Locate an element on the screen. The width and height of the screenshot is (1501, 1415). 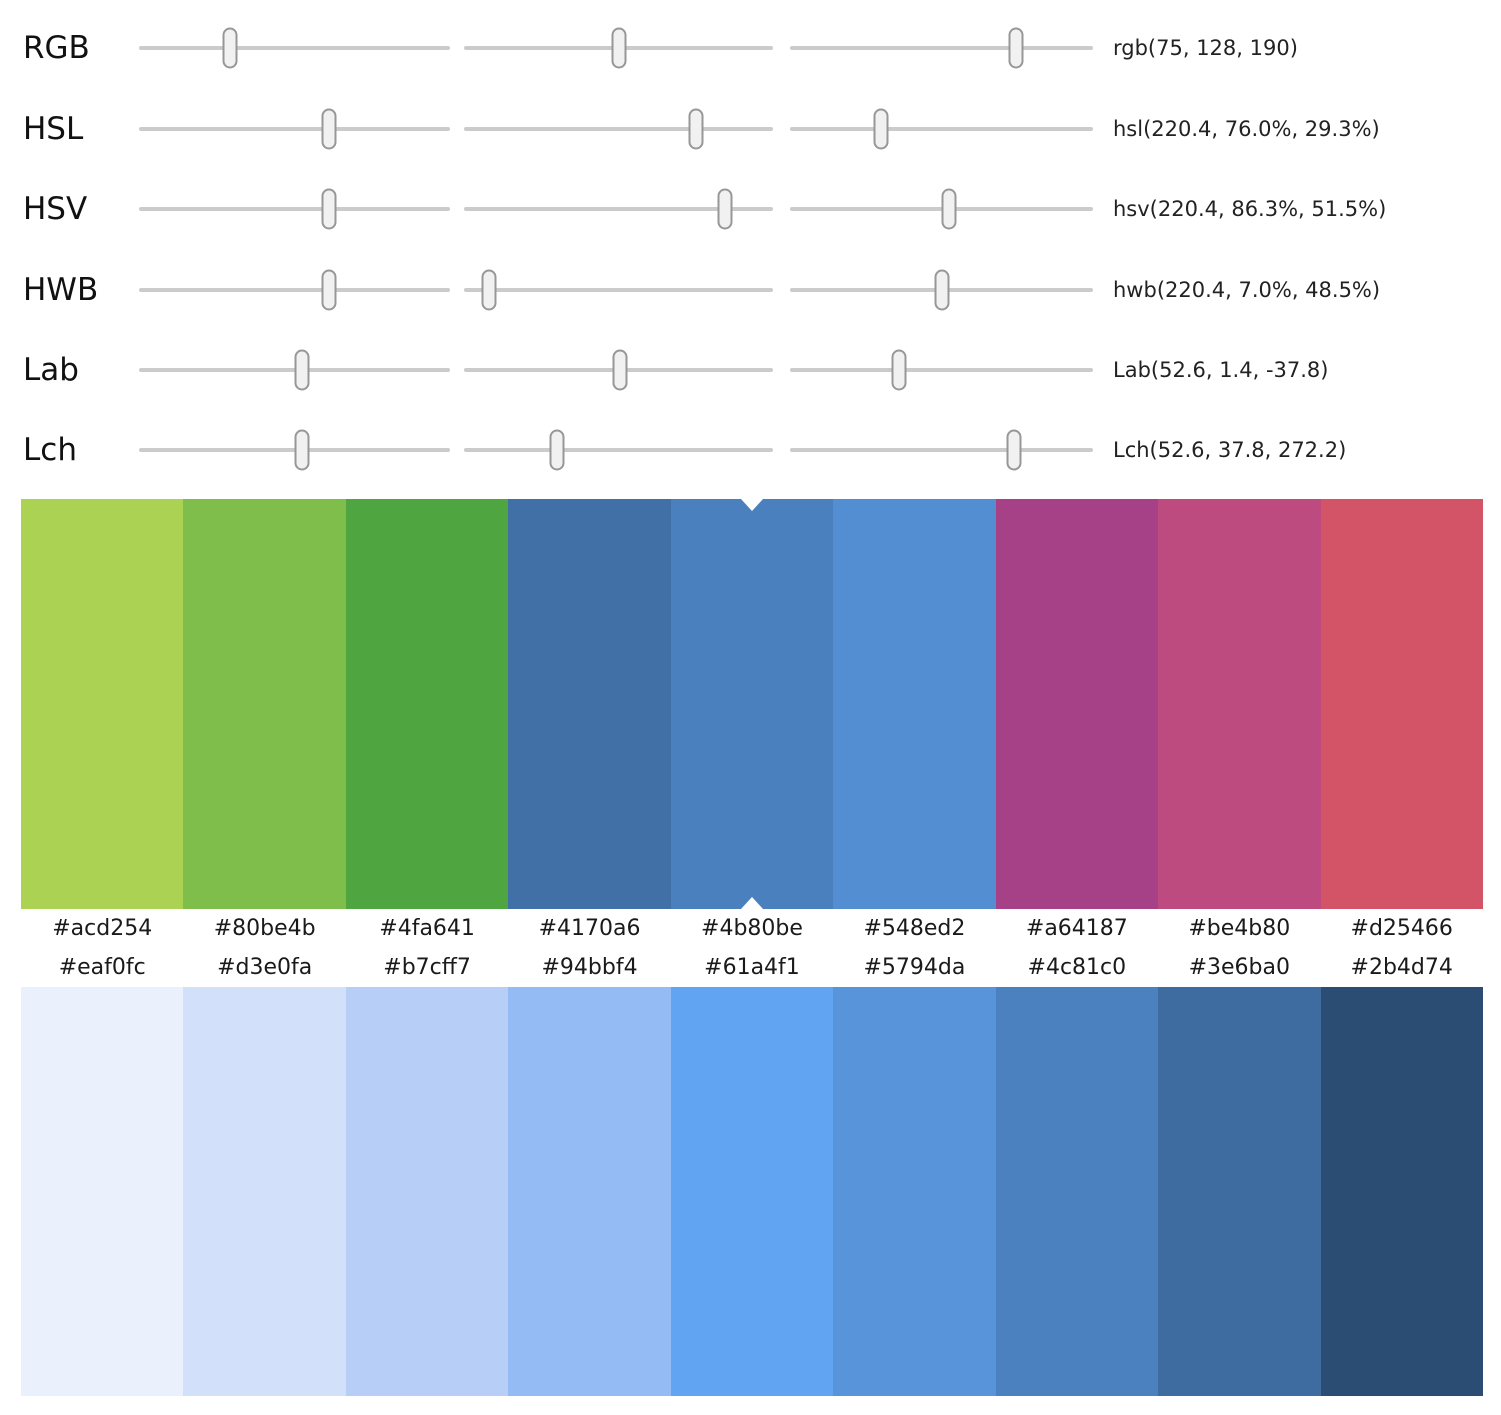
lab-l-slider-track is located at coordinates (294, 370).